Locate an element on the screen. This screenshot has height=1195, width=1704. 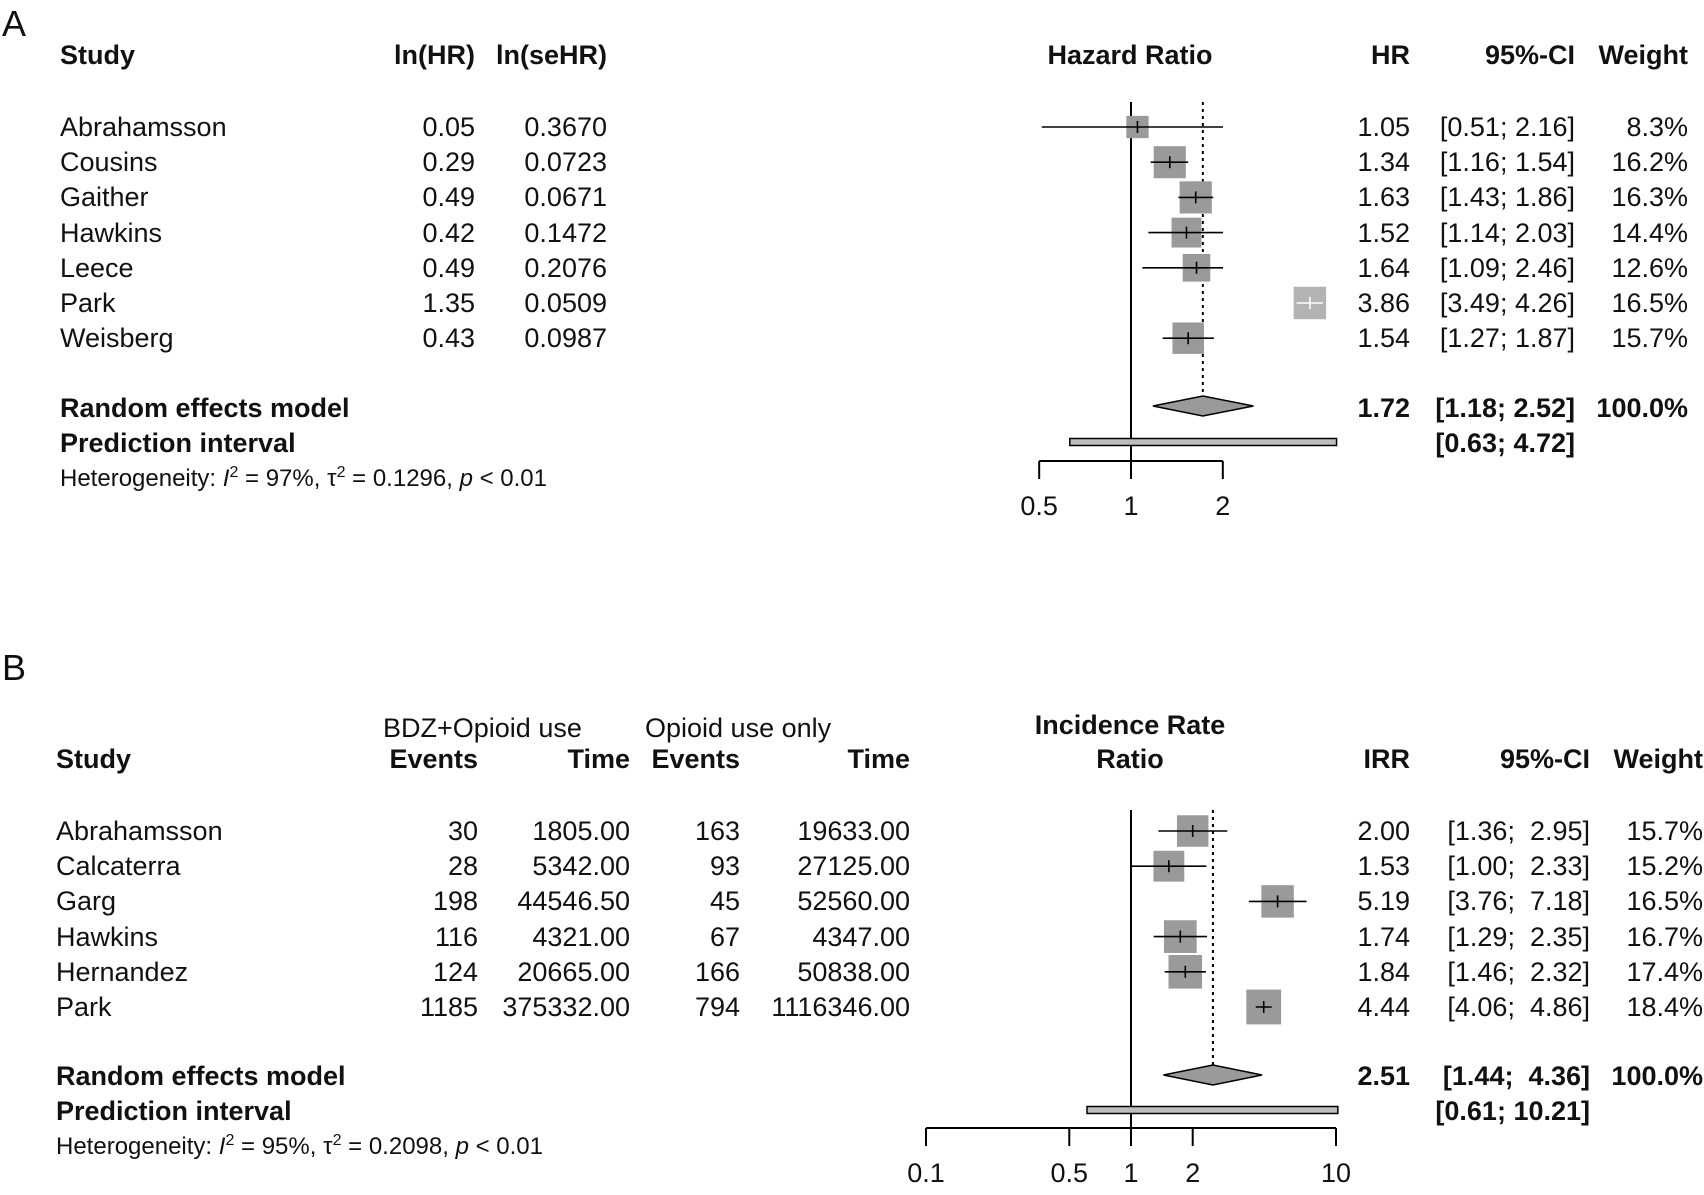
weight-value: 12.6% is located at coordinates (1649, 268).